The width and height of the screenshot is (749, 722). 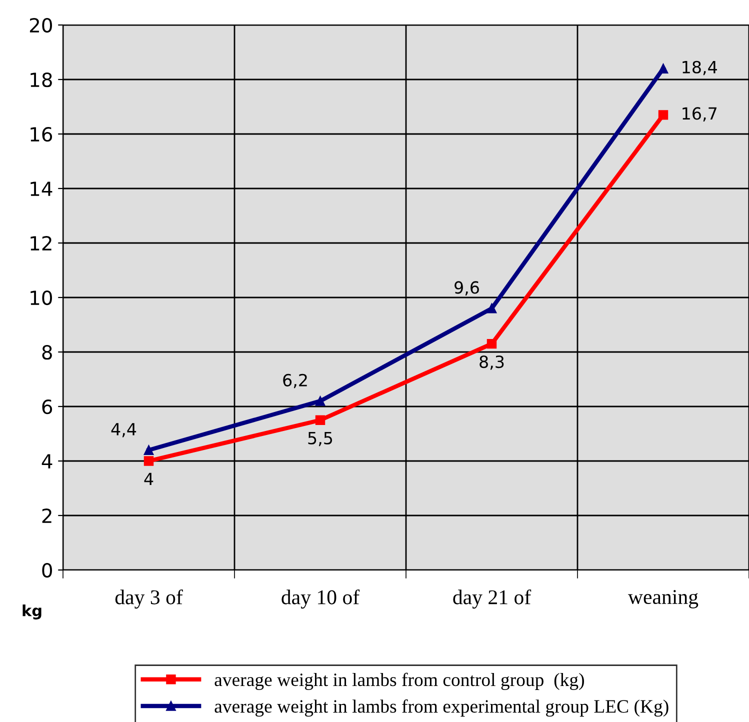 I want to click on y-tick-label: 2, so click(x=47, y=515).